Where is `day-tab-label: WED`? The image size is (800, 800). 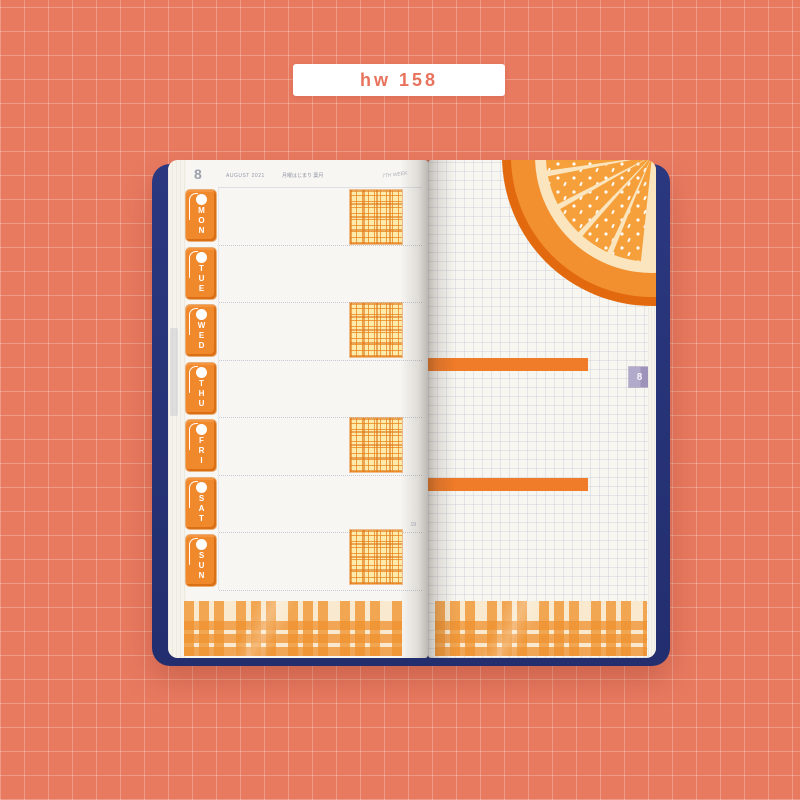 day-tab-label: WED is located at coordinates (201, 336).